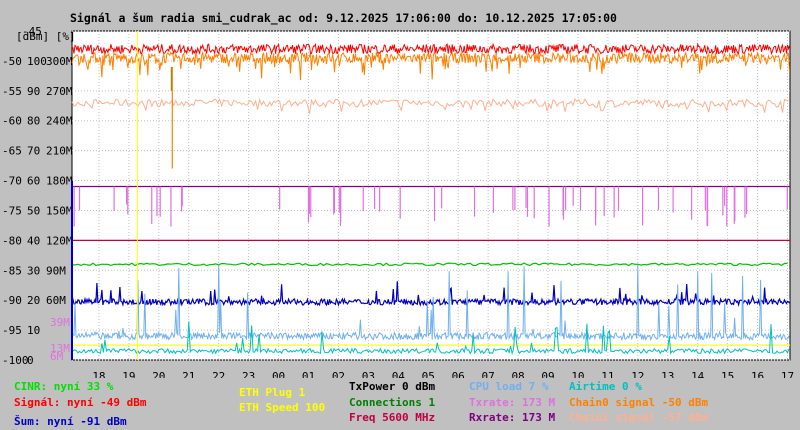  I want to click on xtick: 15, so click(727, 374).